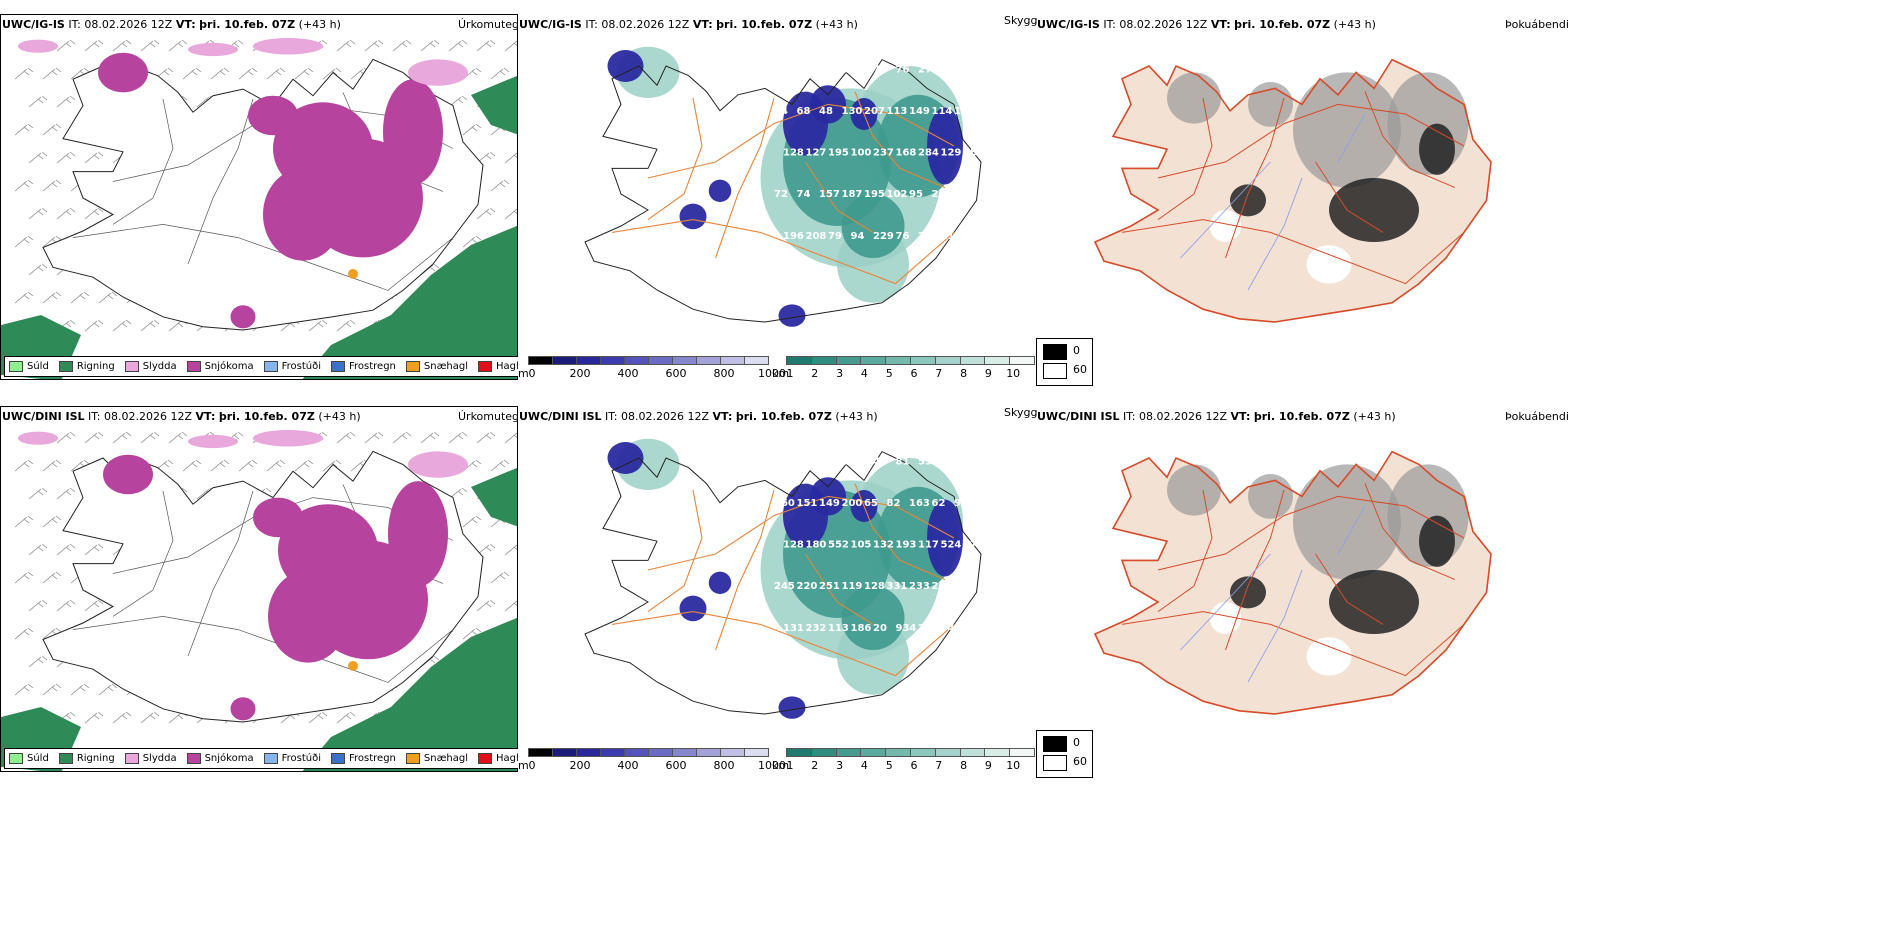 The height and width of the screenshot is (950, 1900). I want to click on colorbar-unit: km, so click(781, 765).